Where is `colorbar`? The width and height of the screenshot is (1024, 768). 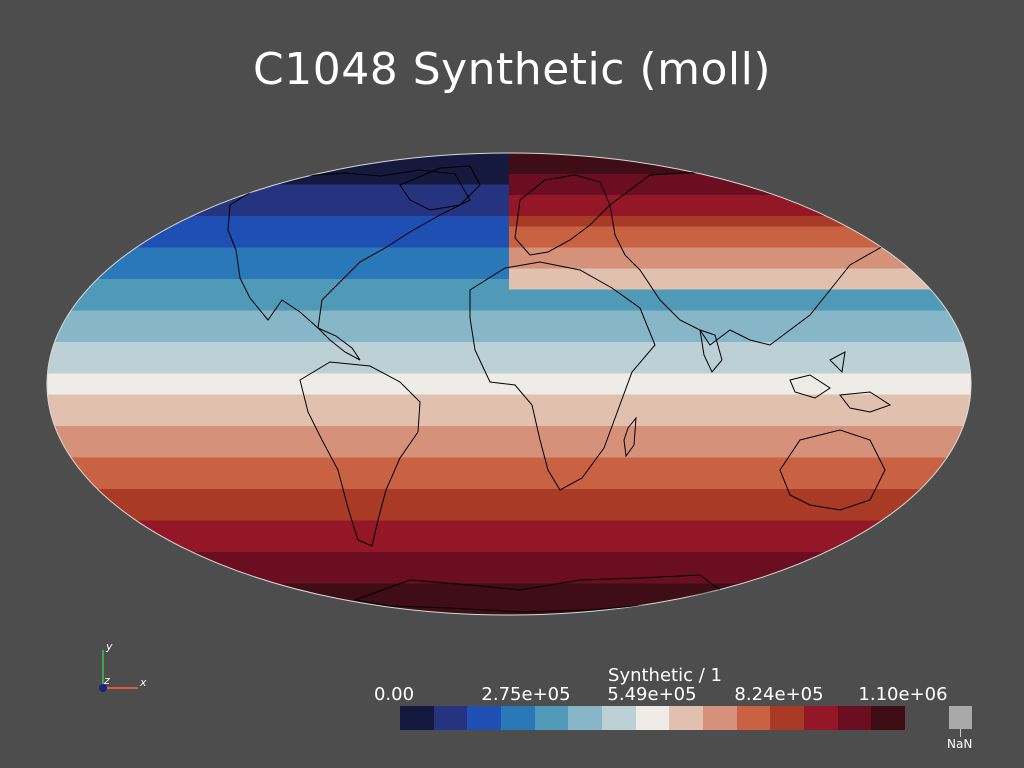
colorbar is located at coordinates (653, 718).